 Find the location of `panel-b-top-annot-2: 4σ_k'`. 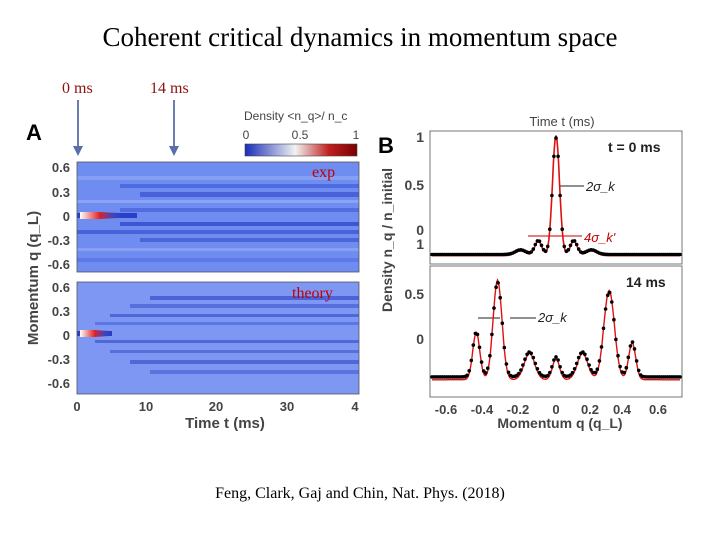

panel-b-top-annot-2: 4σ_k' is located at coordinates (600, 237).